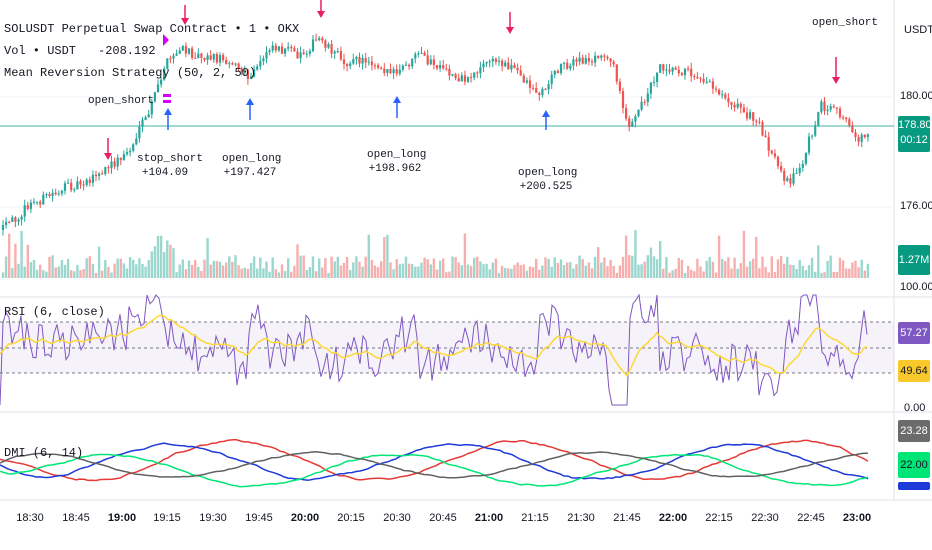 The image size is (932, 550). I want to click on volume-legend: Vol • USDT, so click(40, 51).